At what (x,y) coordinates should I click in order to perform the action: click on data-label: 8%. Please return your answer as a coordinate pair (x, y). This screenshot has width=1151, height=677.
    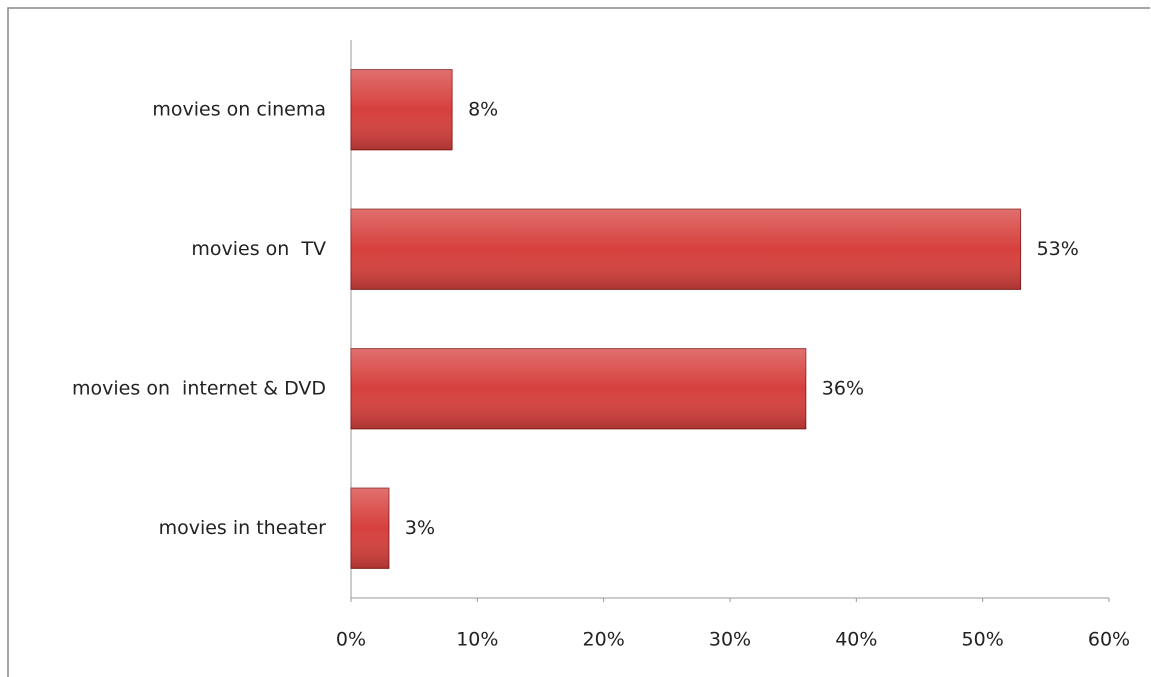
    Looking at the image, I should click on (483, 109).